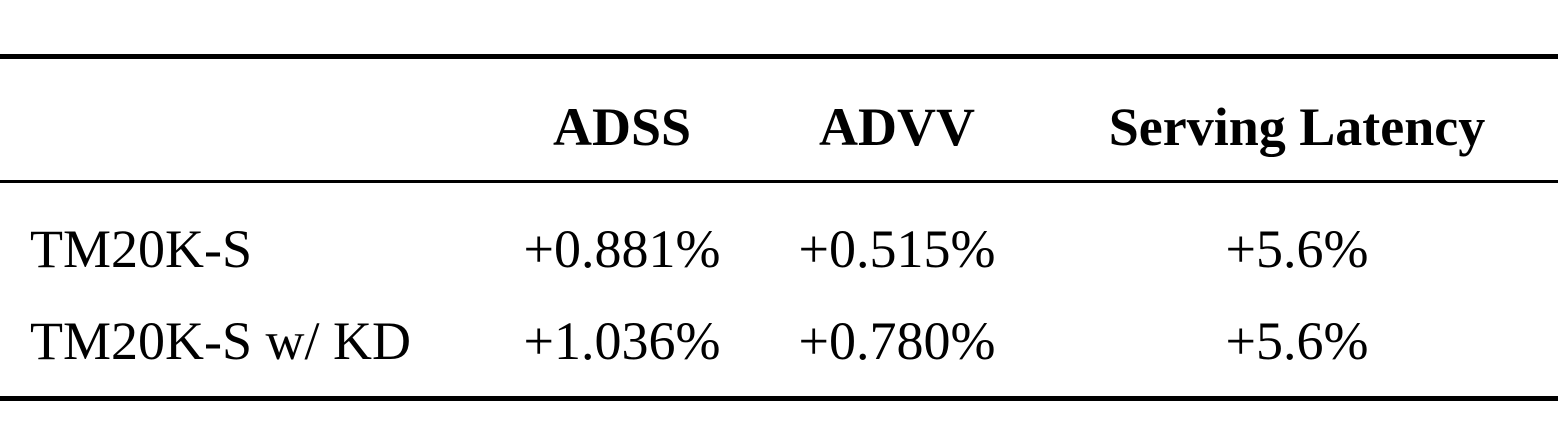 This screenshot has width=1568, height=448. I want to click on bottom-rule, so click(779, 398).